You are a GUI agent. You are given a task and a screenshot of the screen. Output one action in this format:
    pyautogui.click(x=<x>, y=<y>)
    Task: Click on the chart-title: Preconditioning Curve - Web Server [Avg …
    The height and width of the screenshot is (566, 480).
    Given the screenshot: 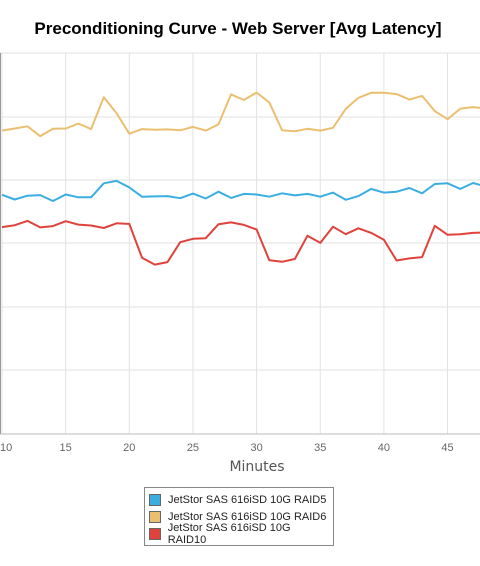 What is the action you would take?
    pyautogui.click(x=238, y=28)
    